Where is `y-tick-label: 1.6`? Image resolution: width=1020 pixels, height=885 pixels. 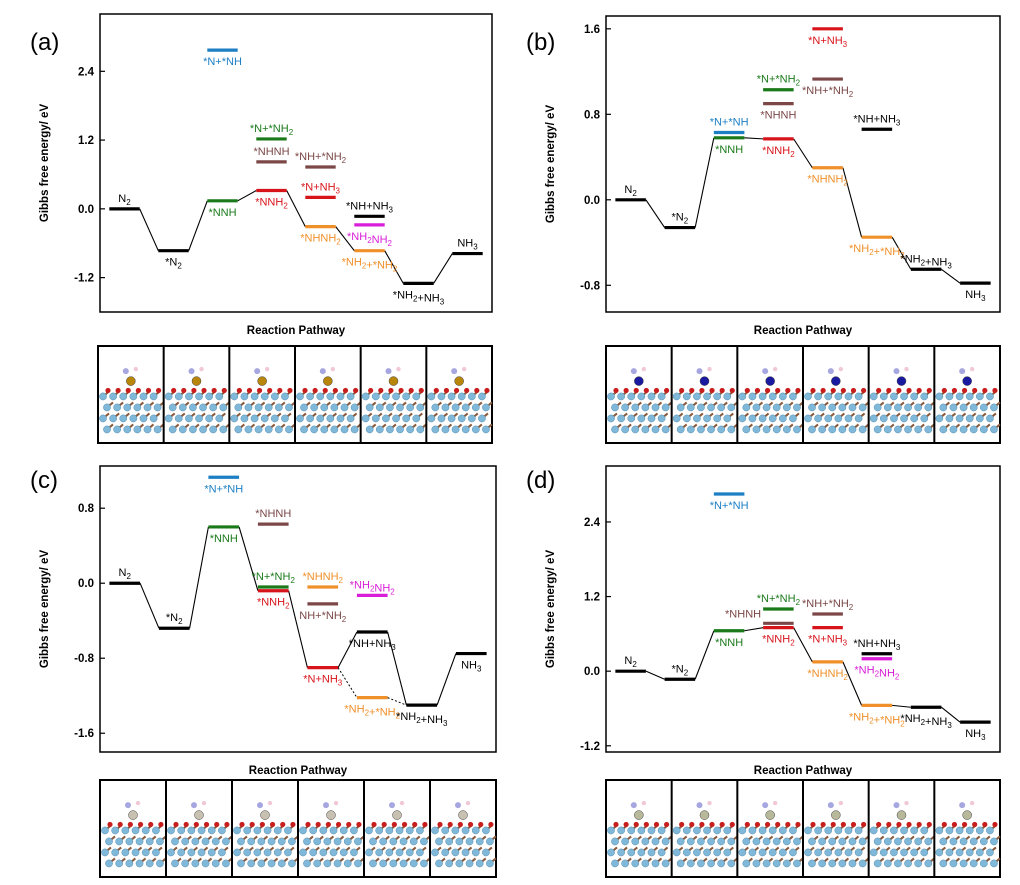 y-tick-label: 1.6 is located at coordinates (592, 30).